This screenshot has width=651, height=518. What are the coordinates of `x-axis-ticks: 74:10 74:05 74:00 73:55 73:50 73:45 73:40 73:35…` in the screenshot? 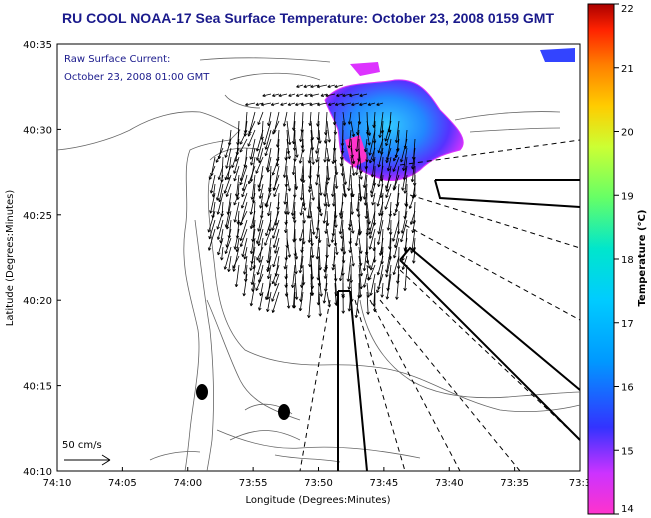 It's located at (317, 478).